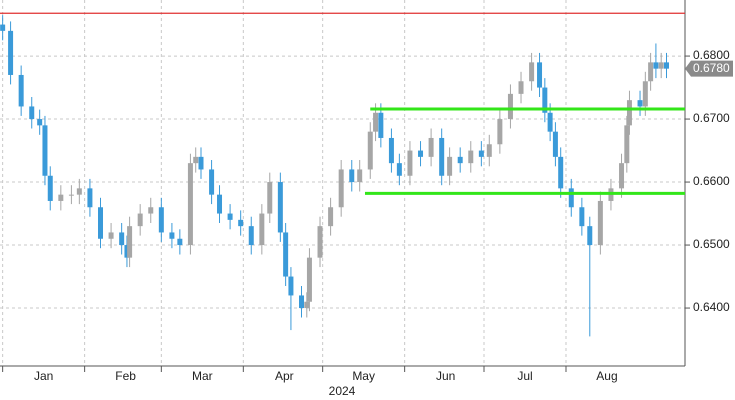 This screenshot has width=735, height=400. Describe the element at coordinates (711, 307) in the screenshot. I see `y-tick-label: 0.6400` at that location.